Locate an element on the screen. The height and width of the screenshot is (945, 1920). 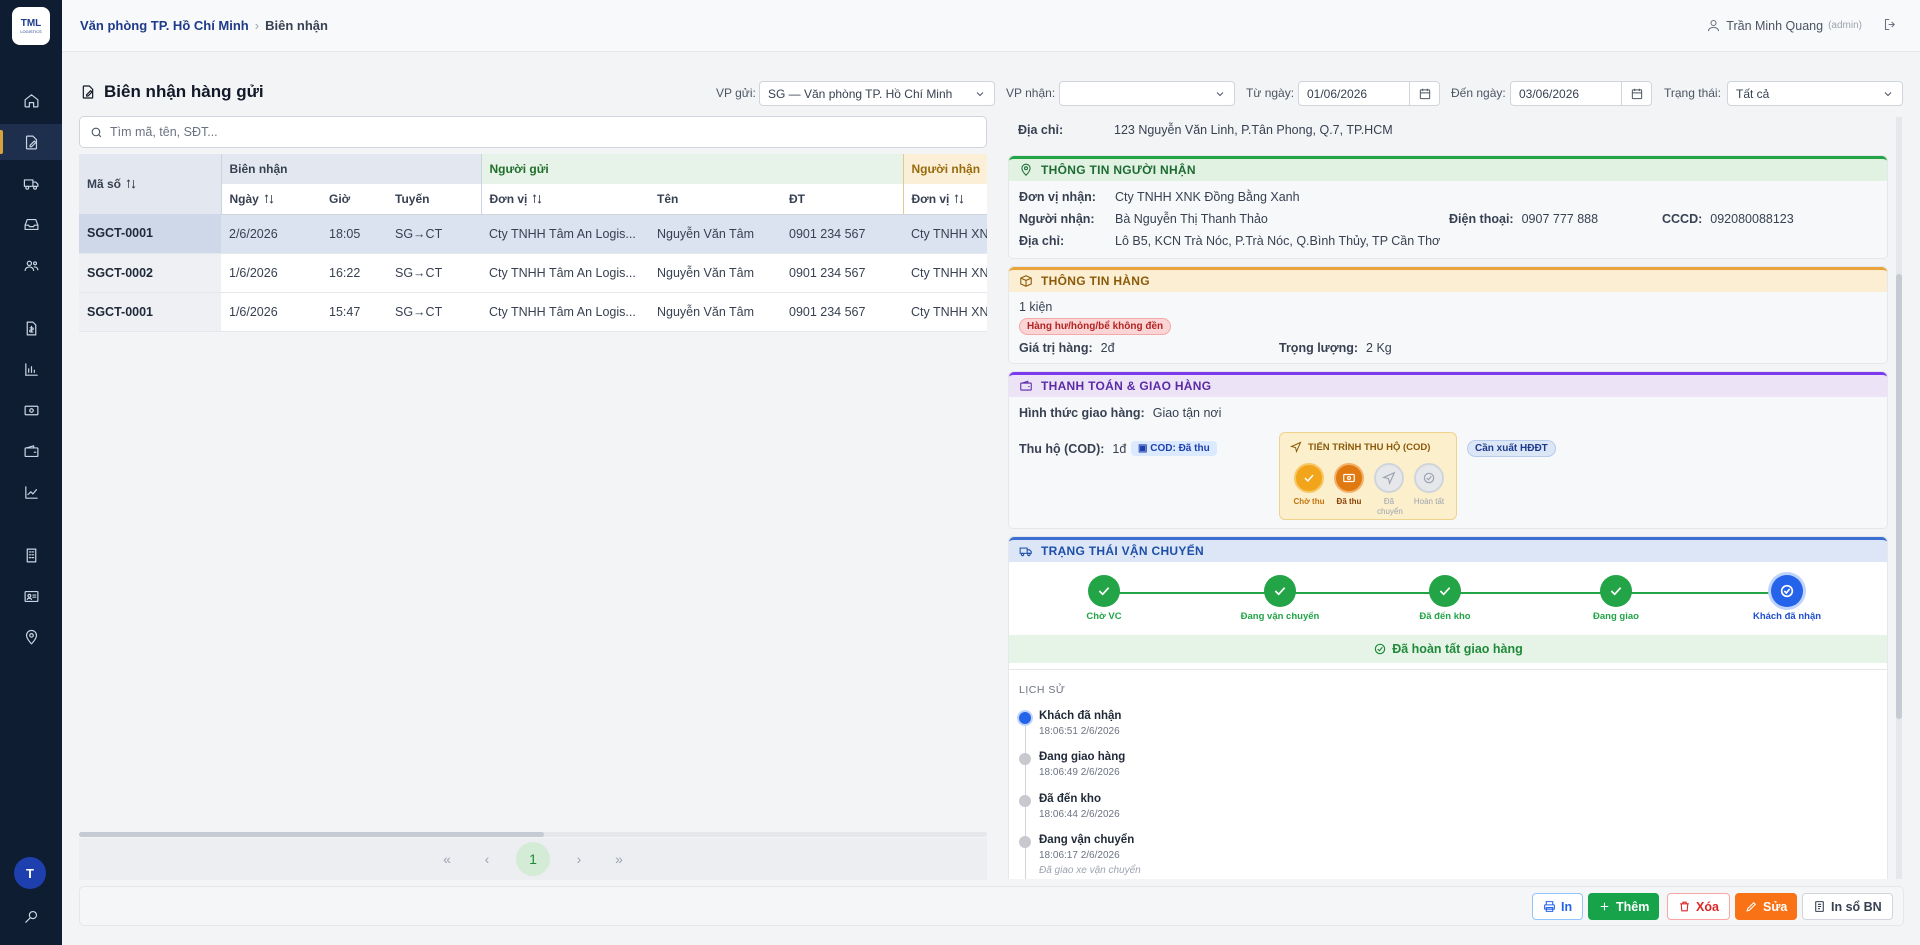
col-ten: Tên is located at coordinates (715, 199).